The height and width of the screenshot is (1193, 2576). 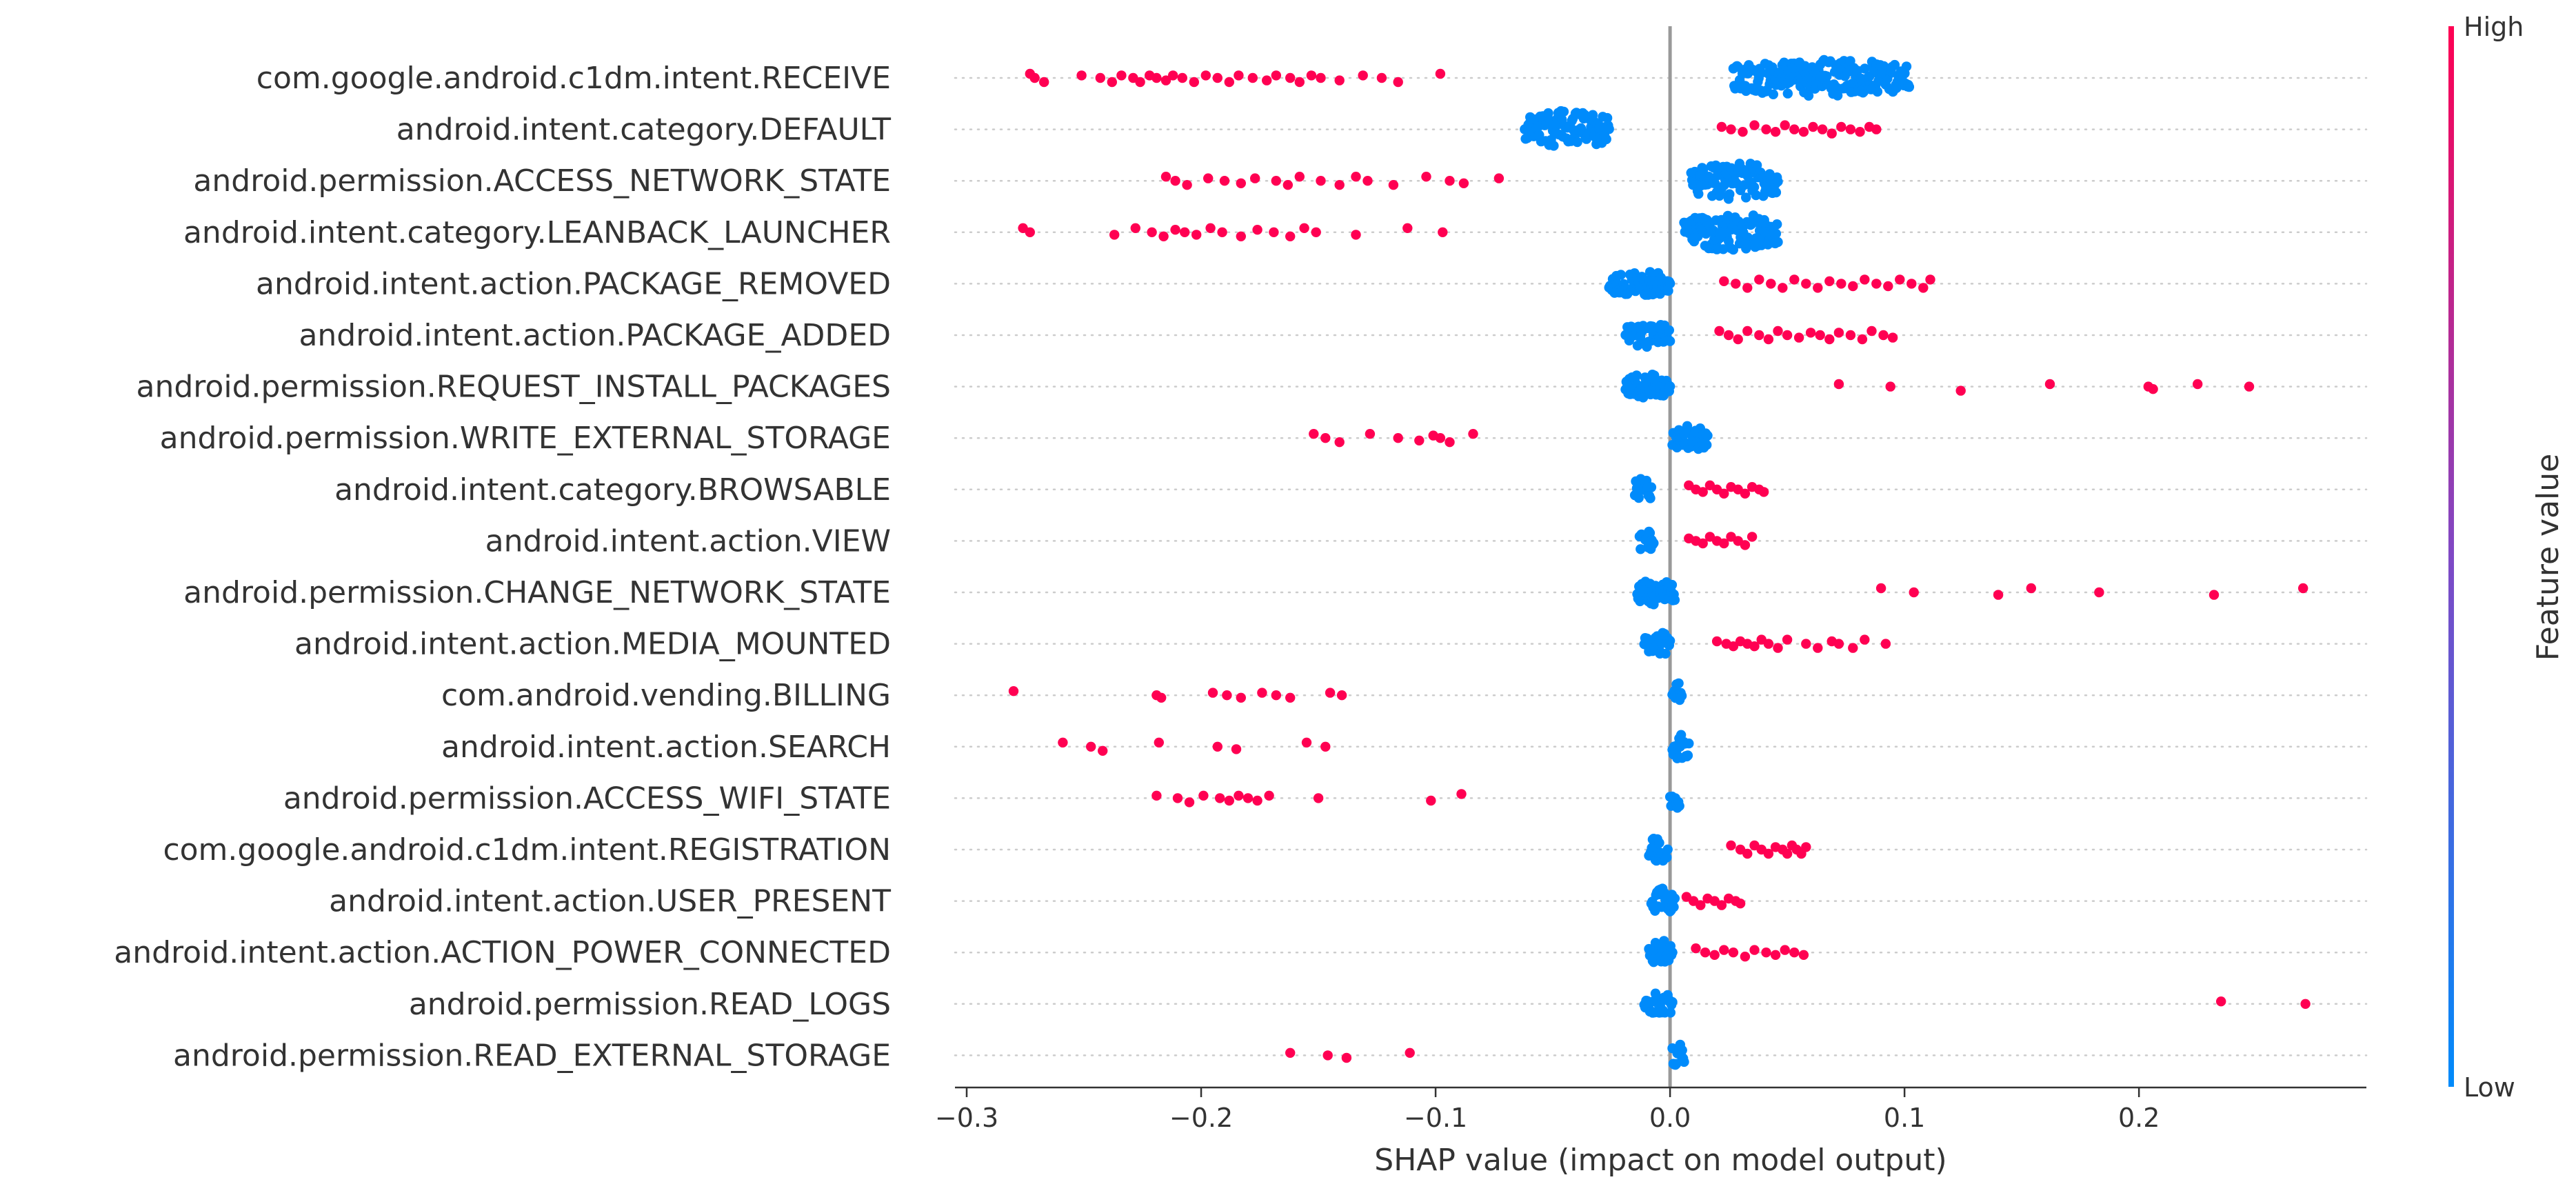 What do you see at coordinates (966, 1118) in the screenshot?
I see `x-tick-label: −0.3` at bounding box center [966, 1118].